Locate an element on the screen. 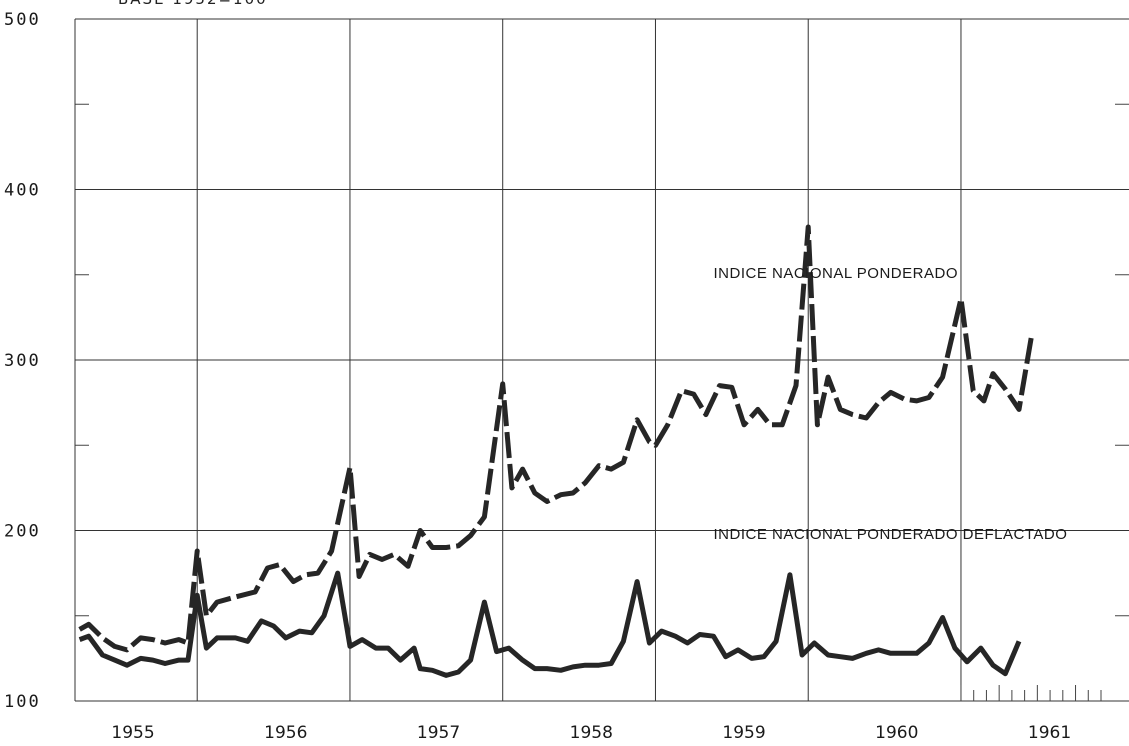 The width and height of the screenshot is (1129, 746). y-tick-label: 300 is located at coordinates (22, 361).